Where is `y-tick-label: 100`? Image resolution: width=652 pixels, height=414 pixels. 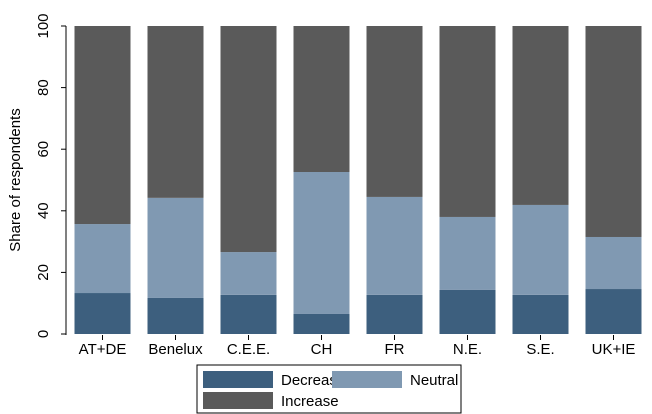 y-tick-label: 100 is located at coordinates (43, 25).